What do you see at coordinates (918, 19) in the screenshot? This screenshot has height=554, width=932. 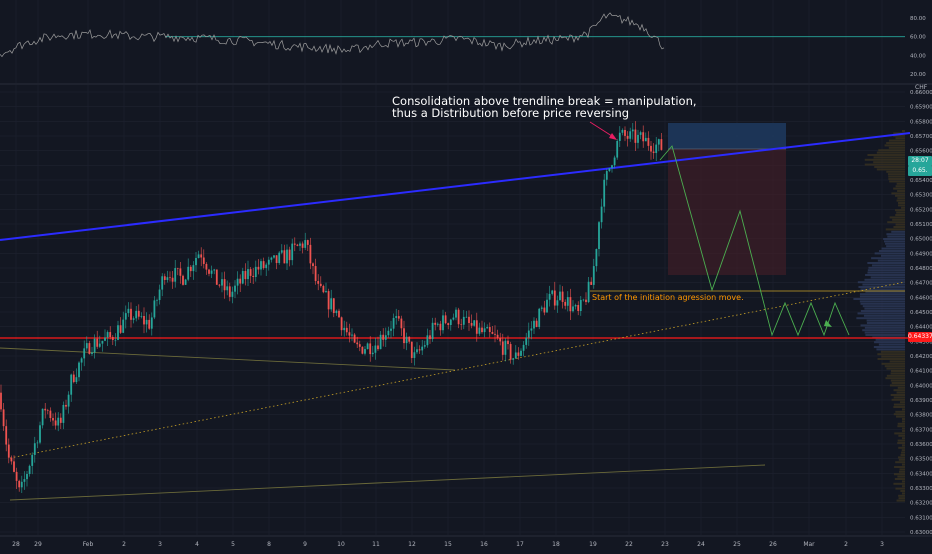 I see `osc-tick-label: 80.00` at bounding box center [918, 19].